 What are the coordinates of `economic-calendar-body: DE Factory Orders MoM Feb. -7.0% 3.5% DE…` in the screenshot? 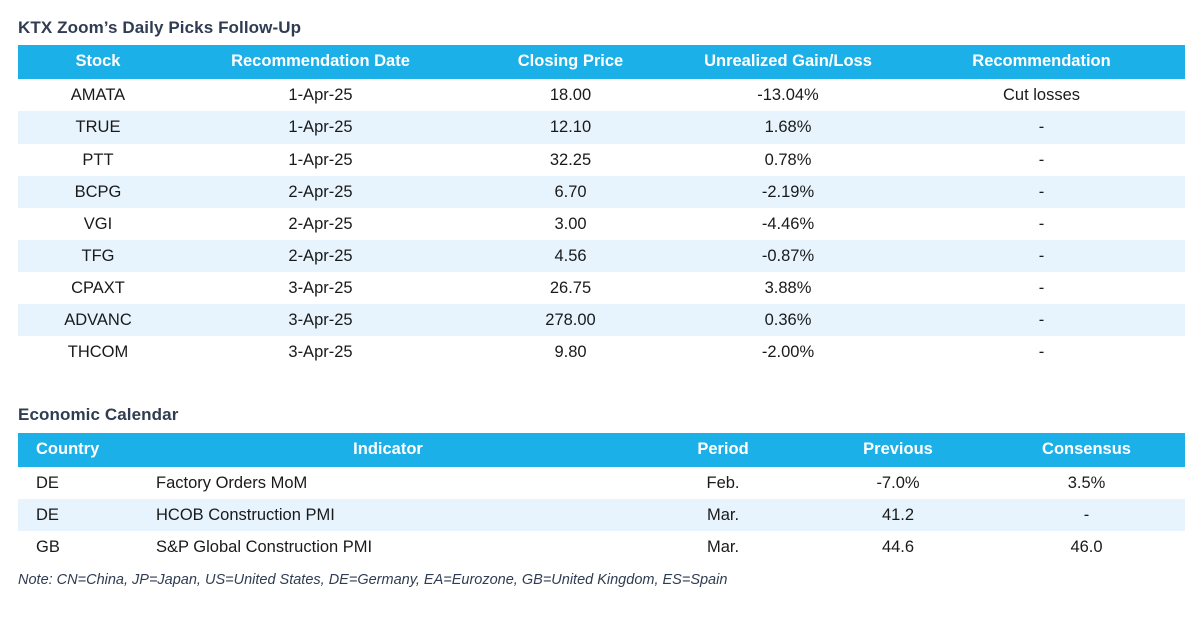 It's located at (601, 515).